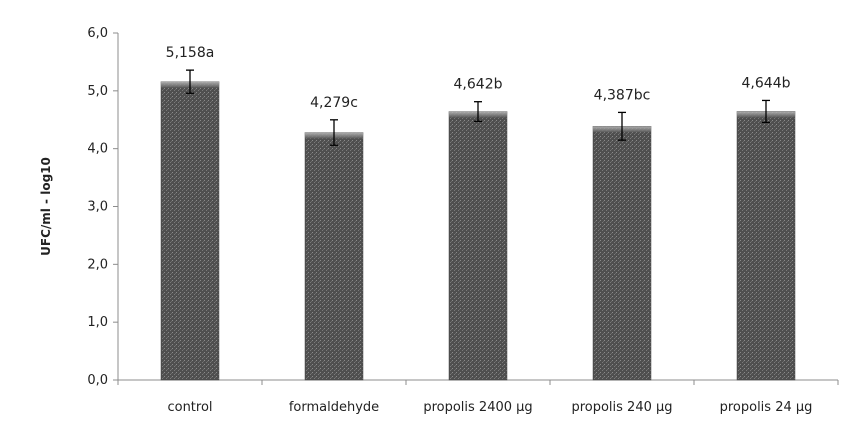 This screenshot has width=843, height=443. I want to click on category-label: formaldehyde, so click(334, 407).